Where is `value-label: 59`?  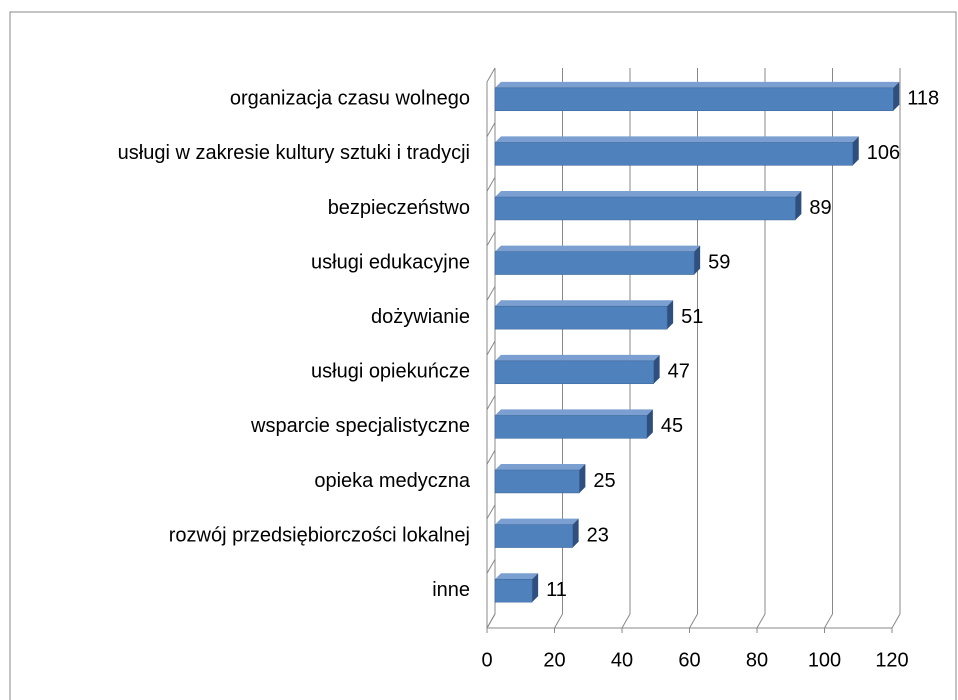 value-label: 59 is located at coordinates (719, 262).